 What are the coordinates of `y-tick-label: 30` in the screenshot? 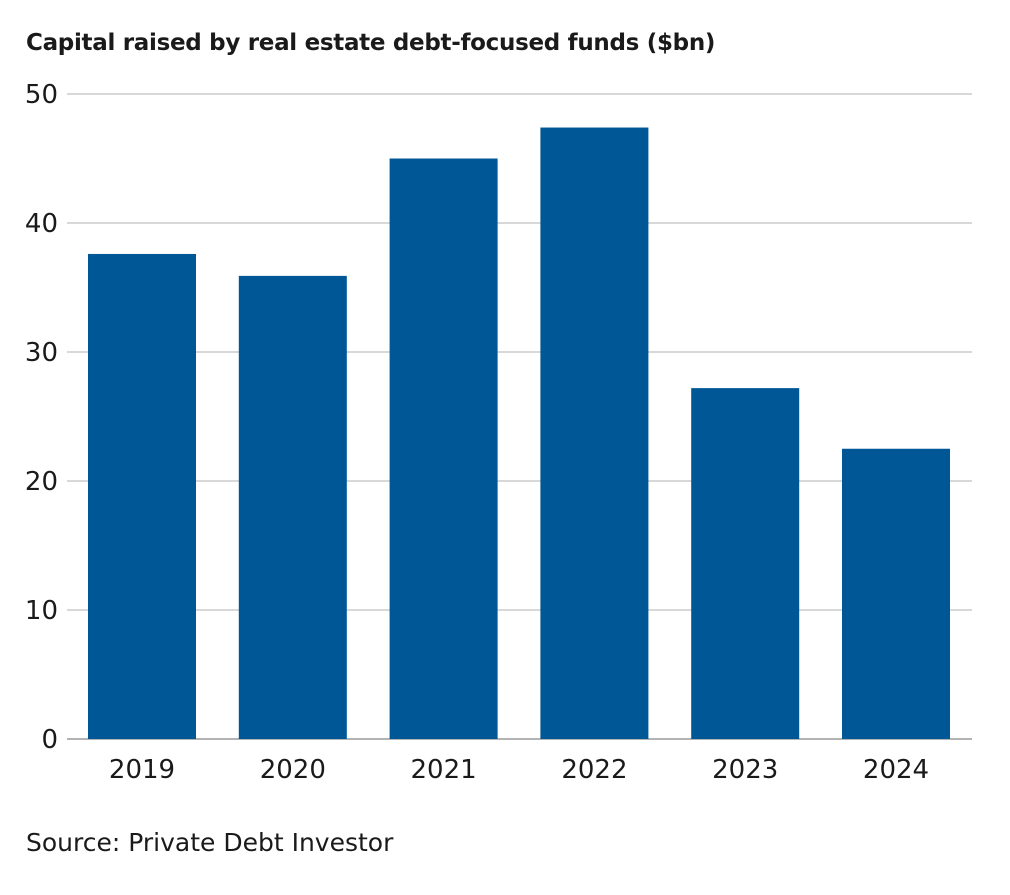 It's located at (41, 353).